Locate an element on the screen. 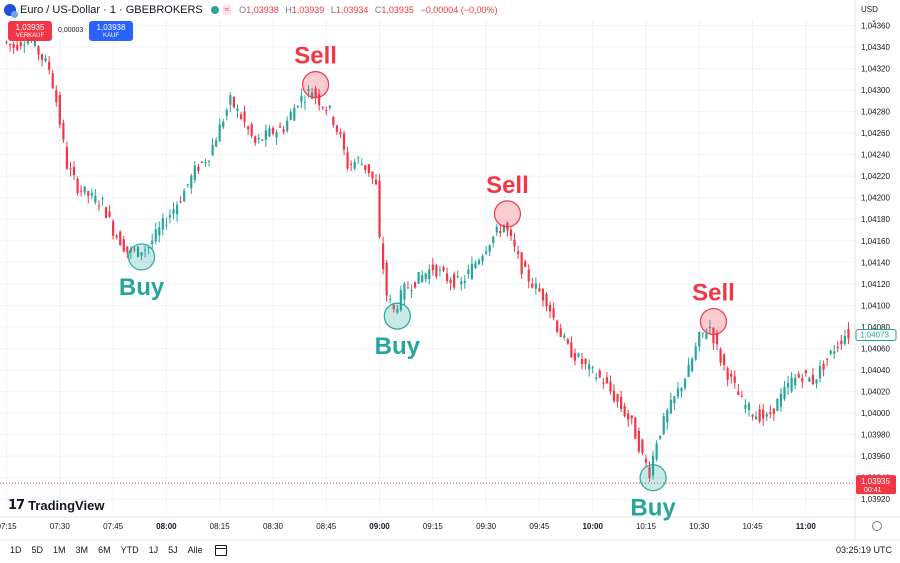  range-5j: 5J is located at coordinates (173, 550).